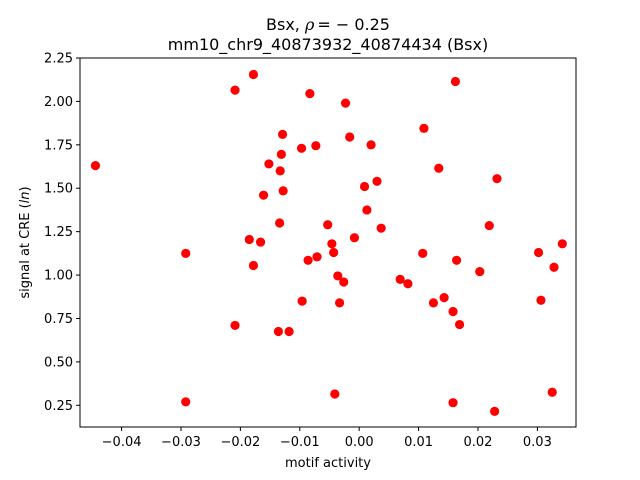  I want to click on y-tick-label: 0.50, so click(58, 362).